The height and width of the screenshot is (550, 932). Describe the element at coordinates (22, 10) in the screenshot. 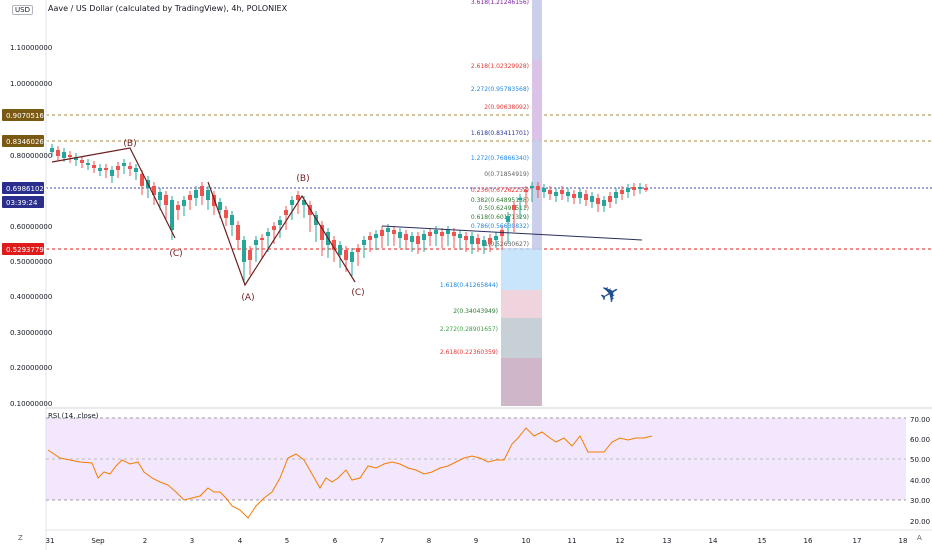

I see `currency-badge: USD` at that location.